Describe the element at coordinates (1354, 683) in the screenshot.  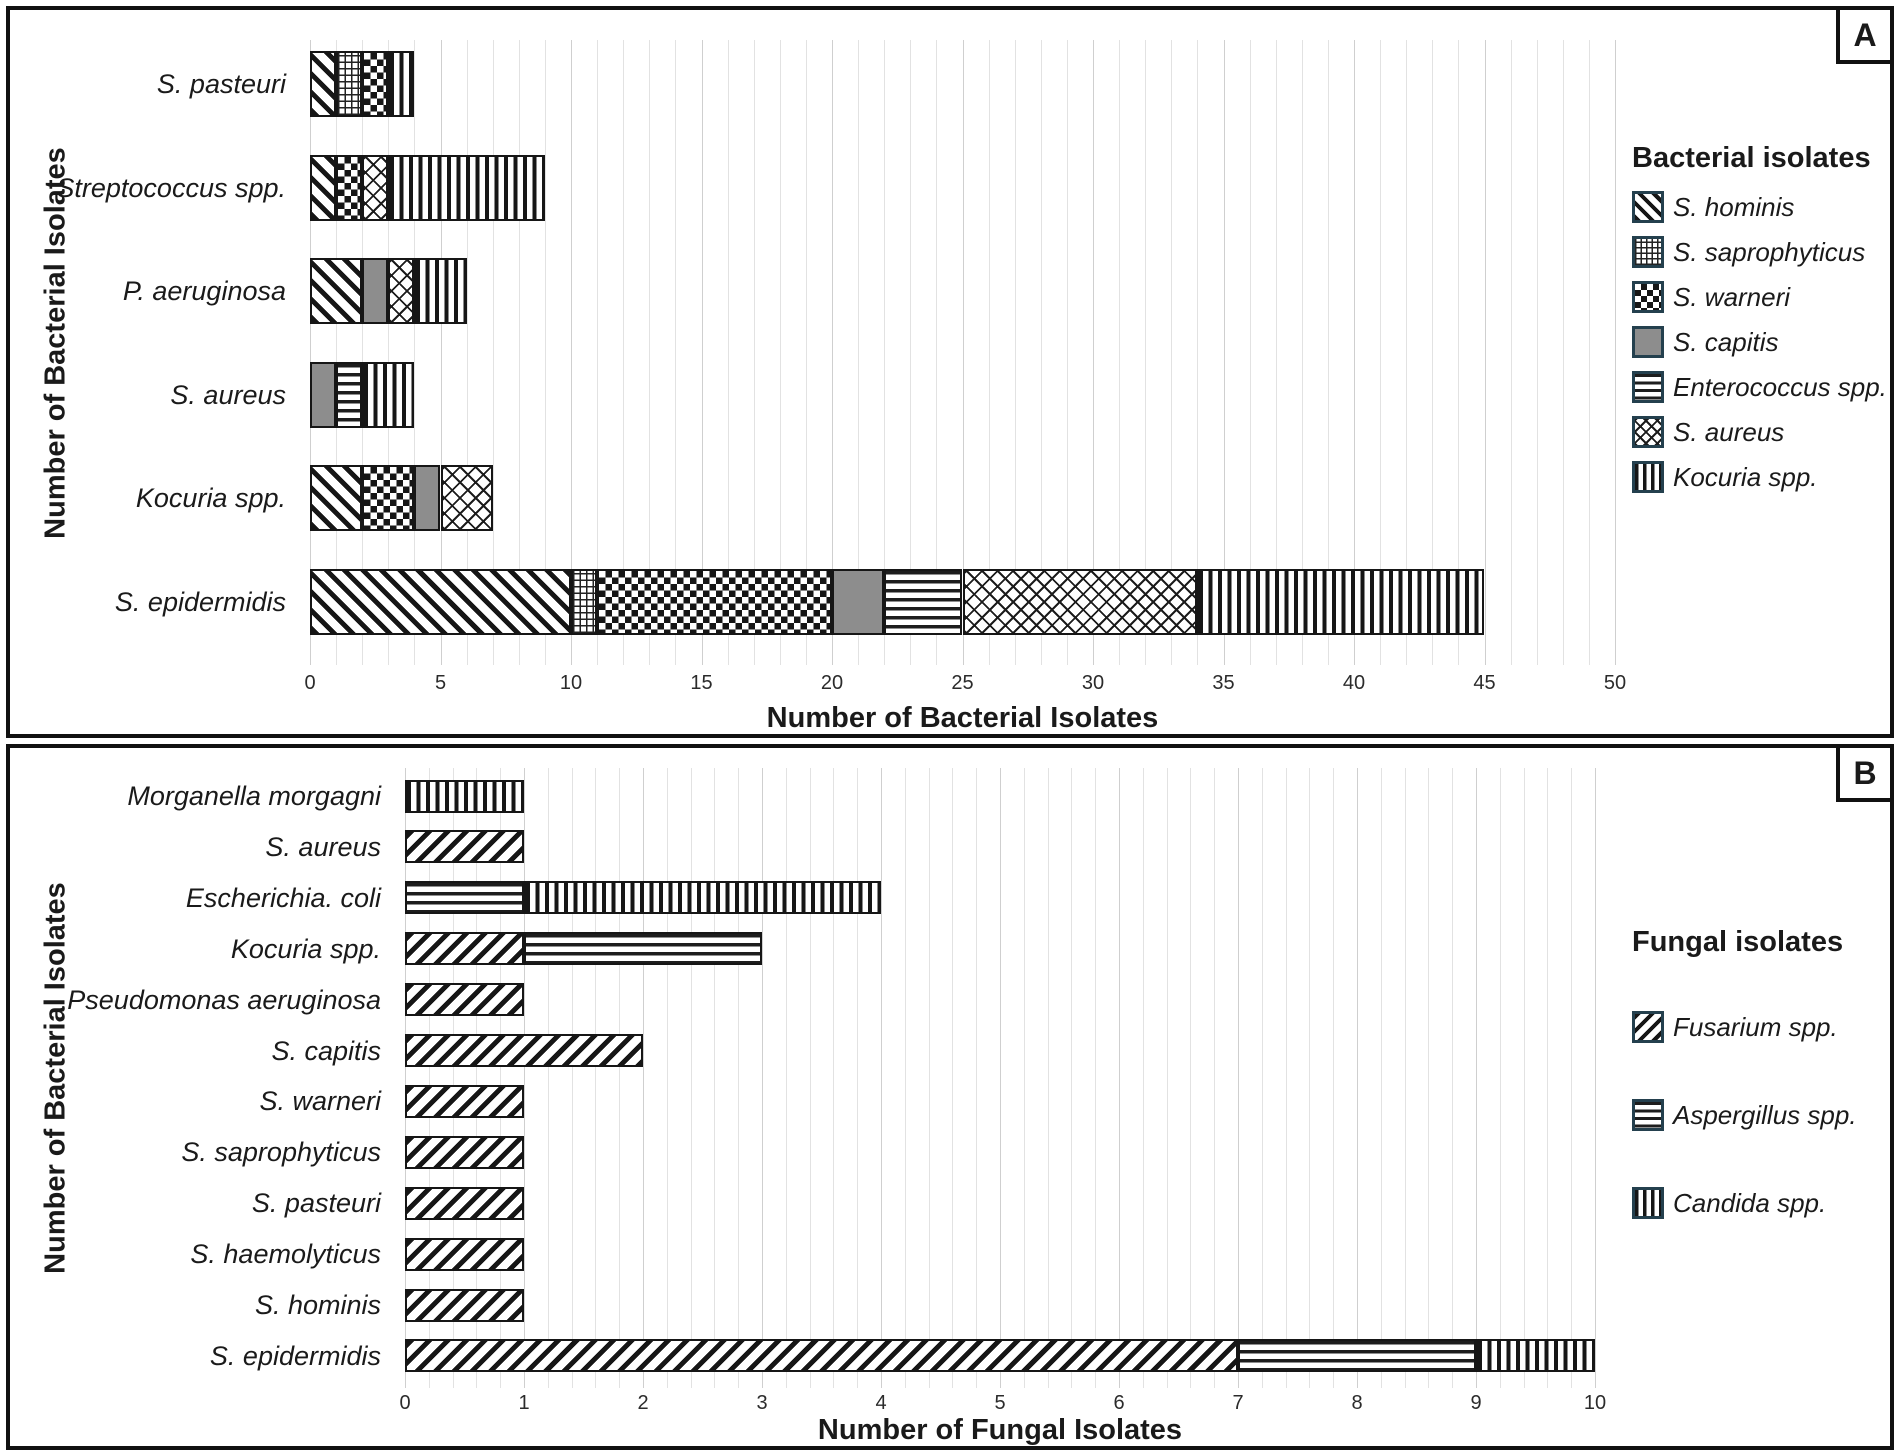
I see `x-tick-label: 40` at that location.